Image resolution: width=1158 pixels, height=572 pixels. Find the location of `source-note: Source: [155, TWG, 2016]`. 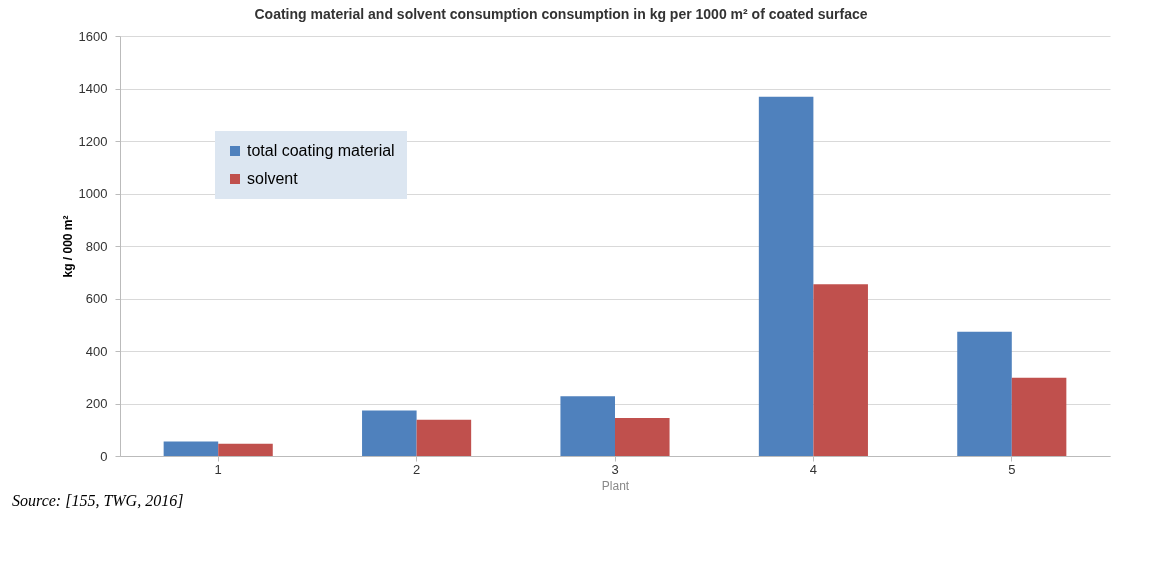

source-note: Source: [155, TWG, 2016] is located at coordinates (98, 500).